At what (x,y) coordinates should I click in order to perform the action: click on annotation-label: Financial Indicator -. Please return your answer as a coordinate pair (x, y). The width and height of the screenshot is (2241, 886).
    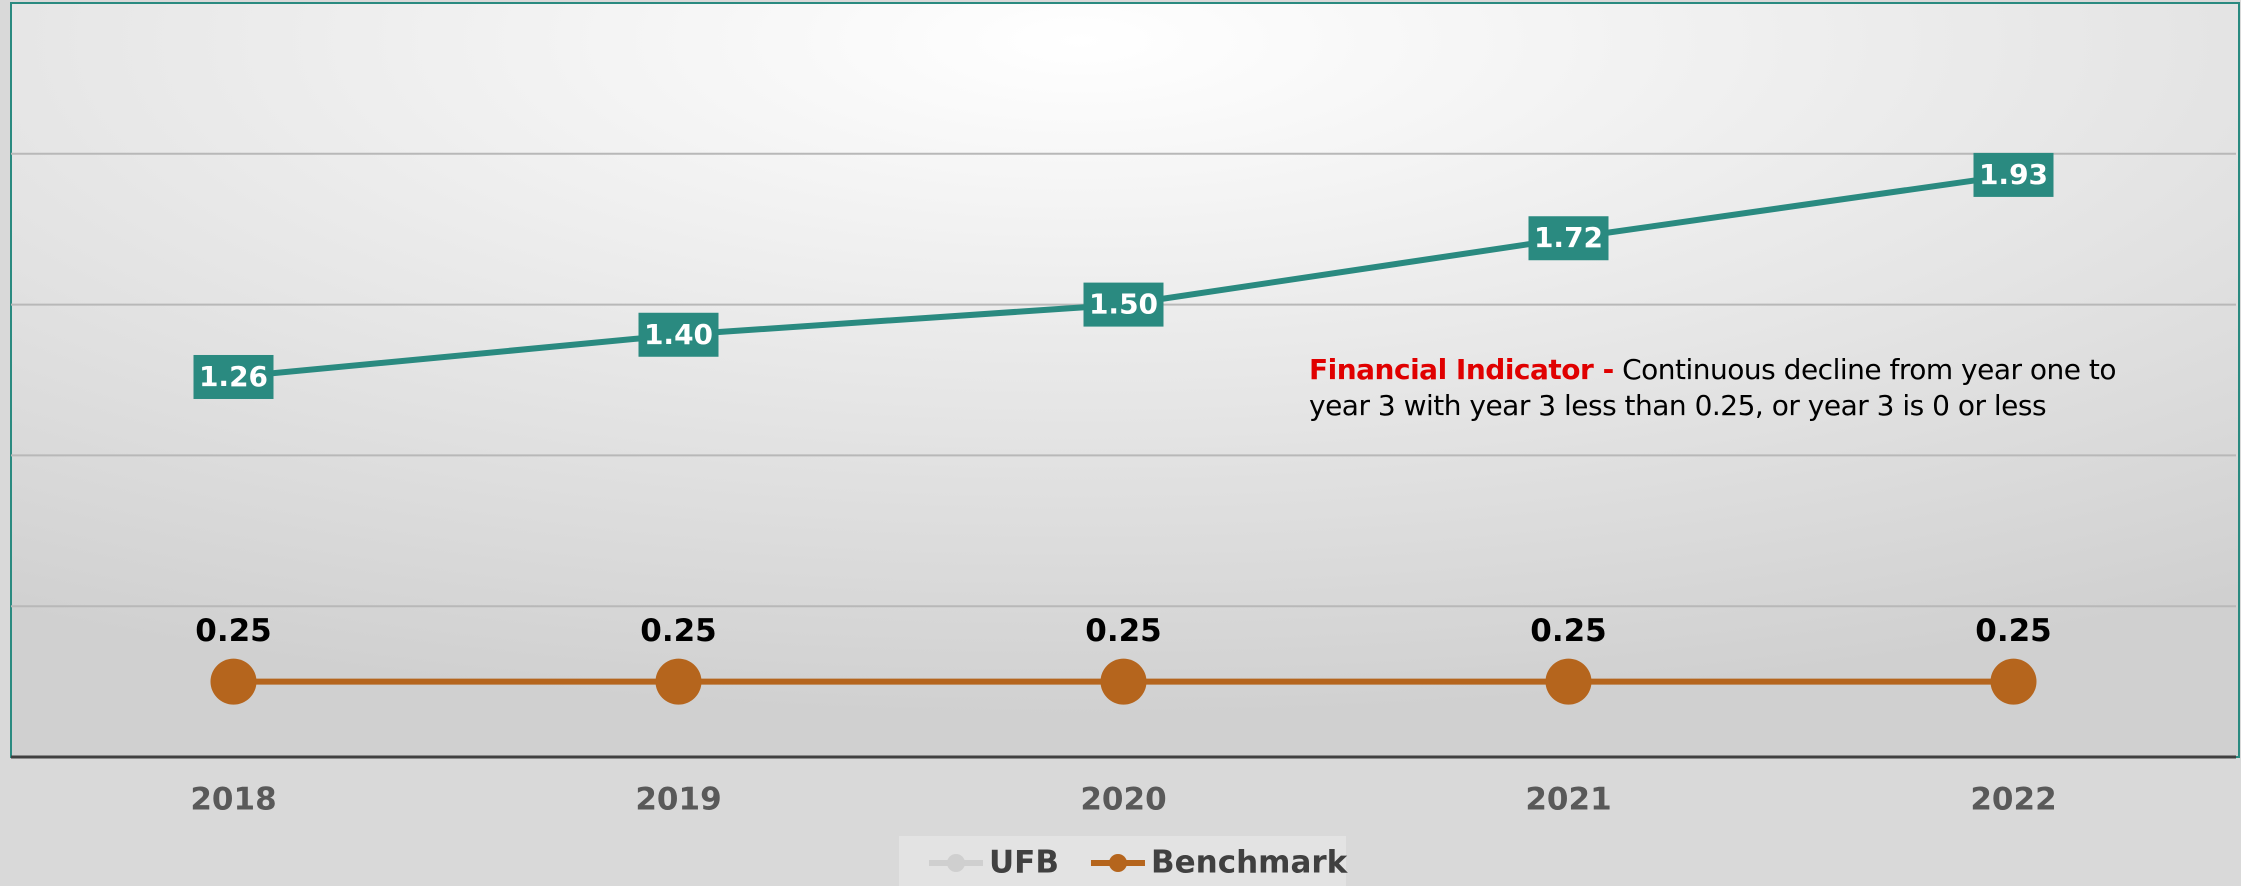
    Looking at the image, I should click on (1461, 369).